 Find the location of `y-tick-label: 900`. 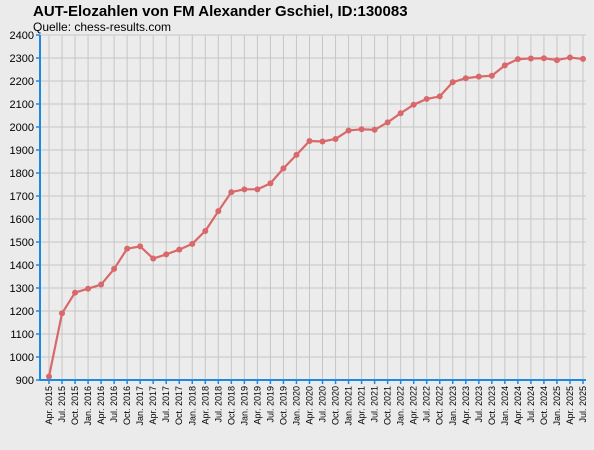

y-tick-label: 900 is located at coordinates (25, 381).